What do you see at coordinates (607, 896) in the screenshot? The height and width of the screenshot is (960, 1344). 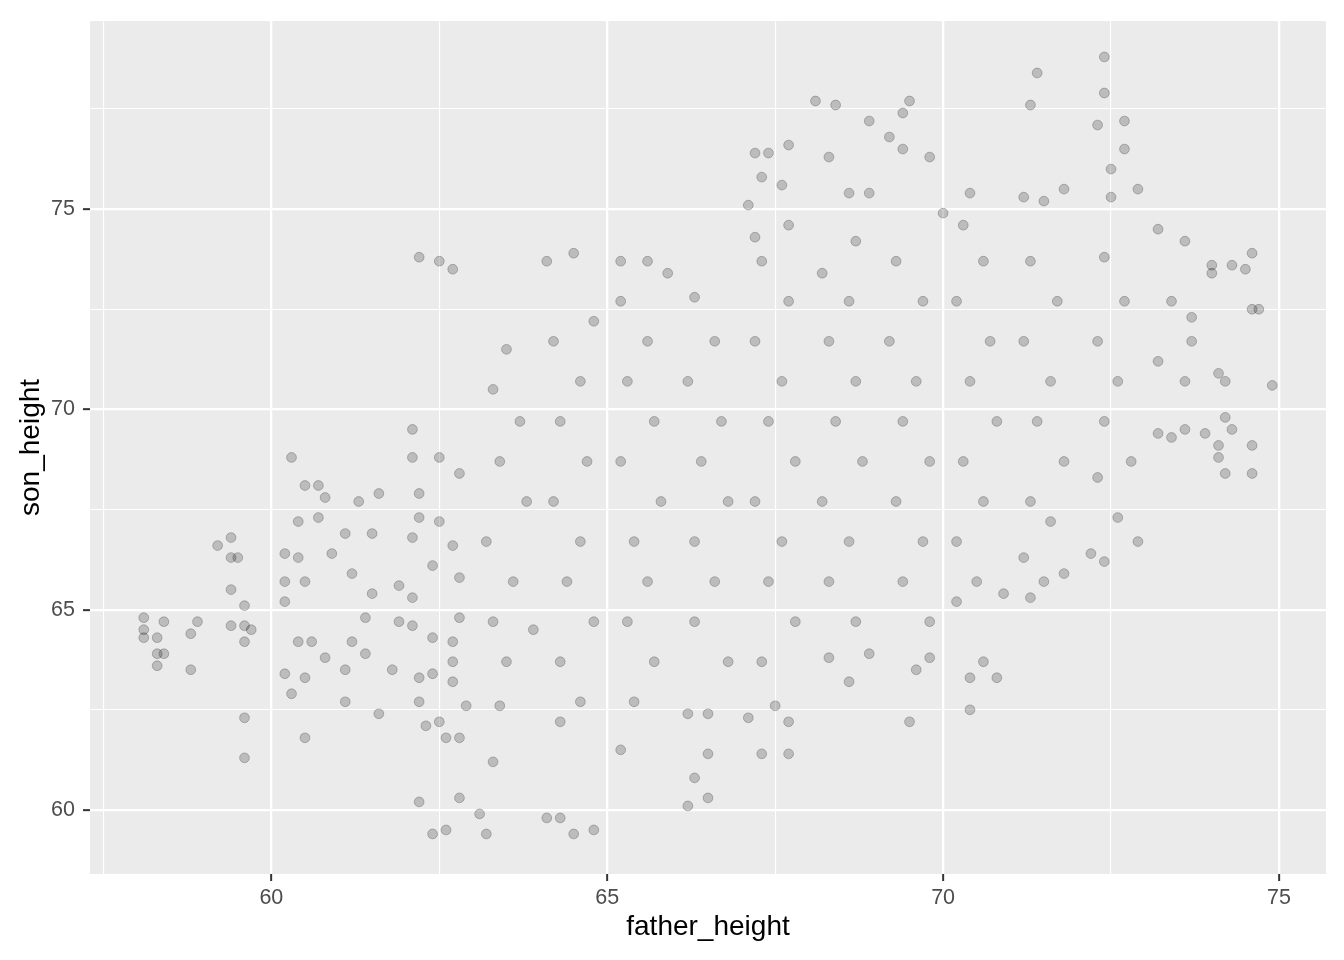 I see `x-tick-label: 65` at bounding box center [607, 896].